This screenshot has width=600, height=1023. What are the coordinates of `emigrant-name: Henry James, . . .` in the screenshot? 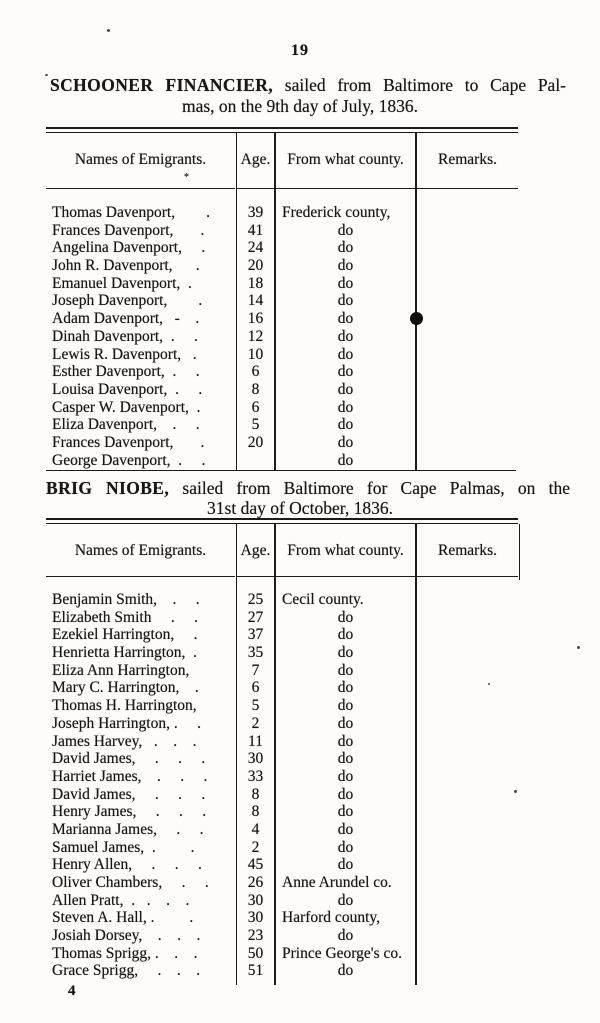 It's located at (129, 812).